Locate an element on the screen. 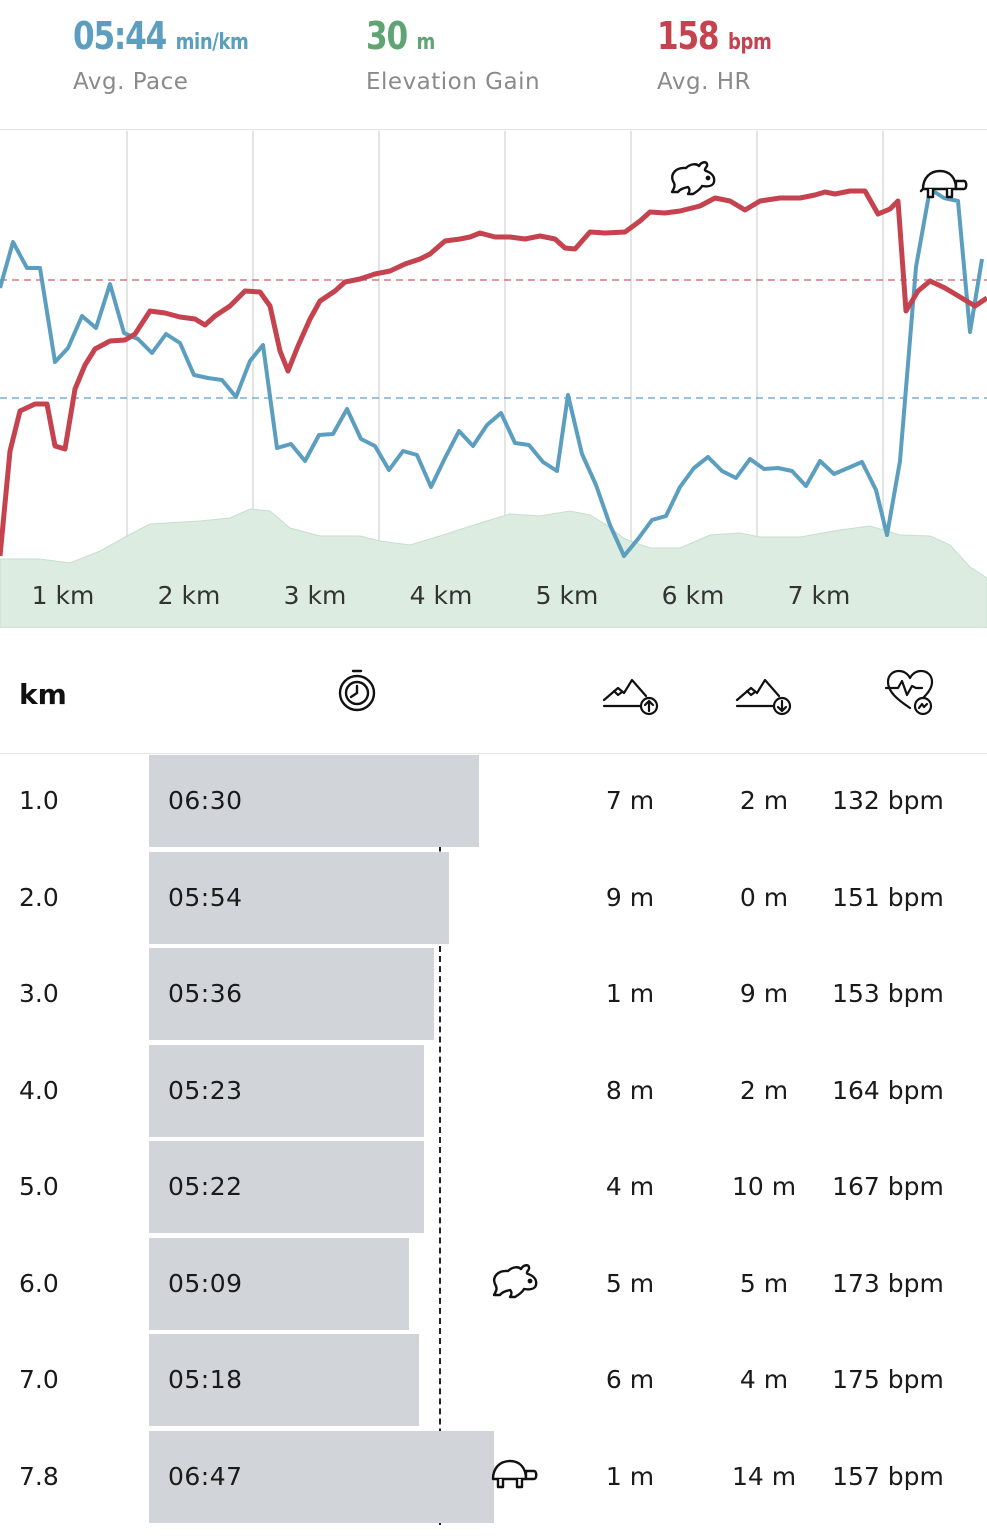  avg-hr-value: 158 is located at coordinates (688, 36).